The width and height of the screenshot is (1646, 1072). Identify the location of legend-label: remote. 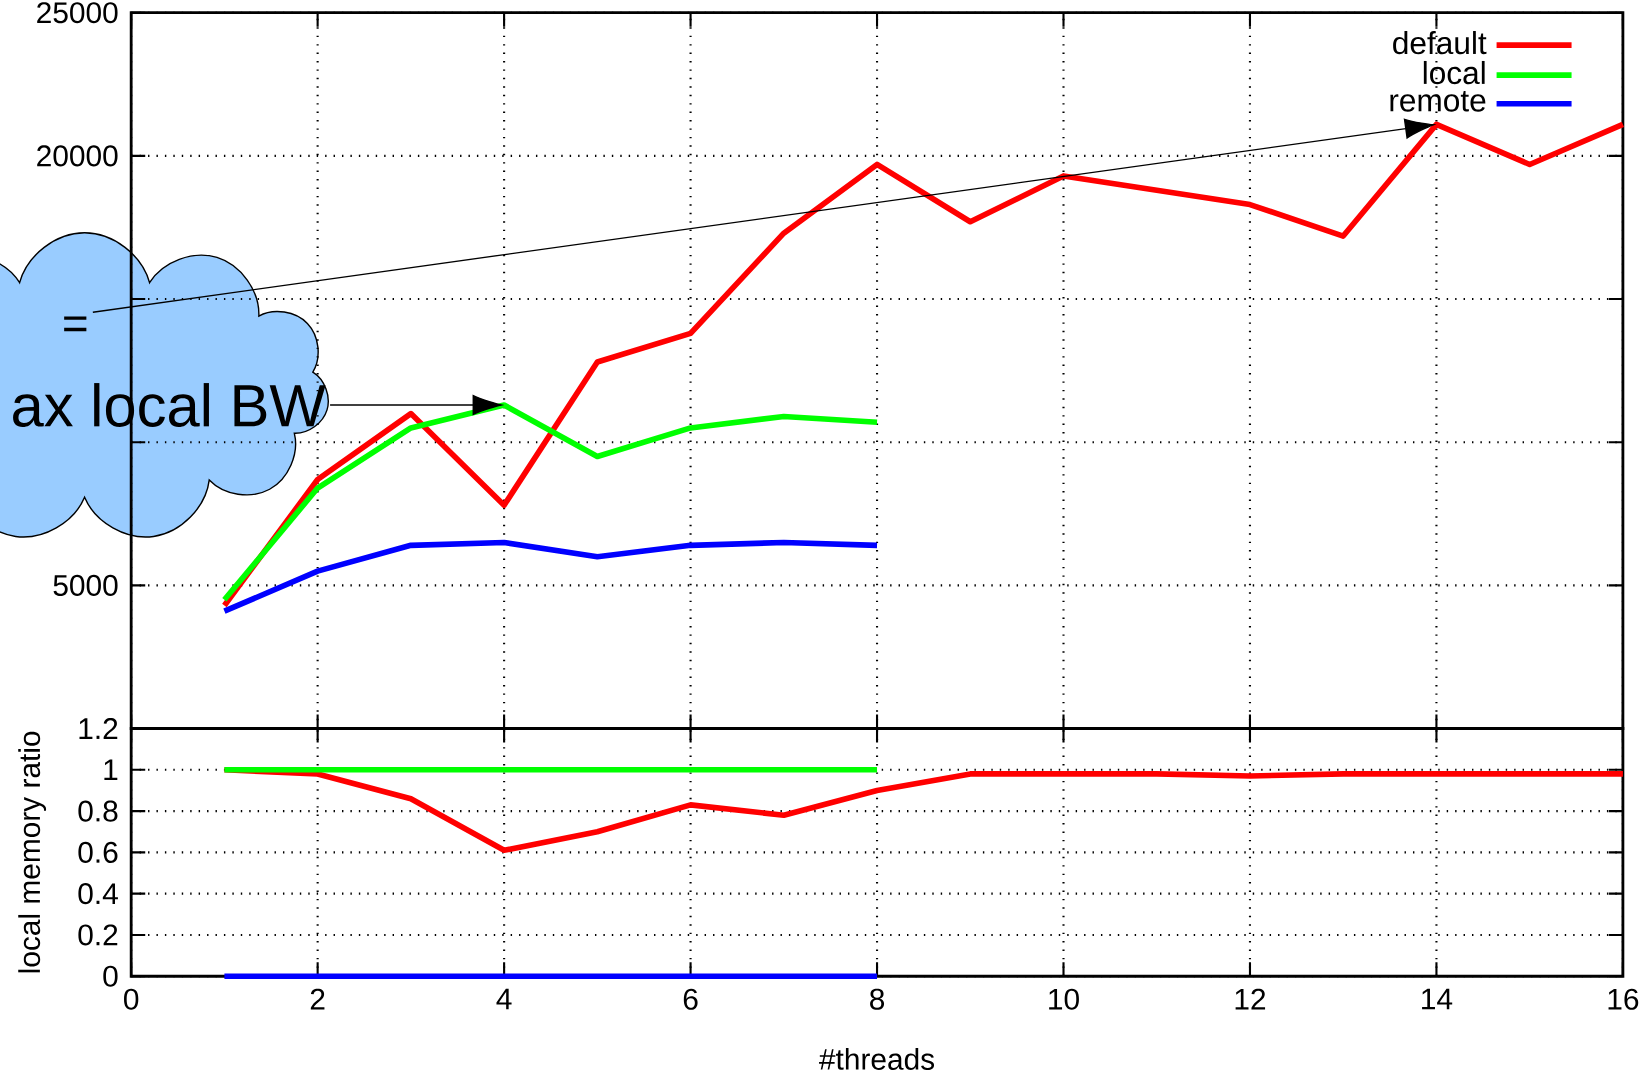
(1438, 101).